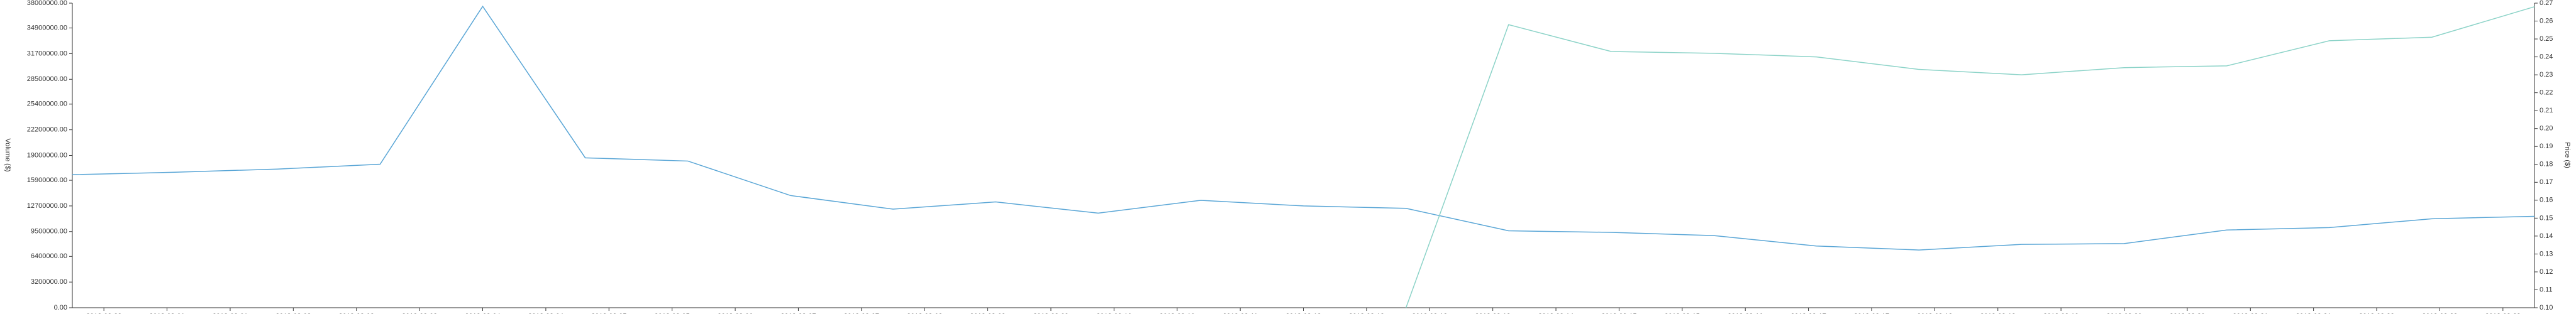 The width and height of the screenshot is (2576, 314). Describe the element at coordinates (60, 307) in the screenshot. I see `y-tick-label: 0.00` at that location.